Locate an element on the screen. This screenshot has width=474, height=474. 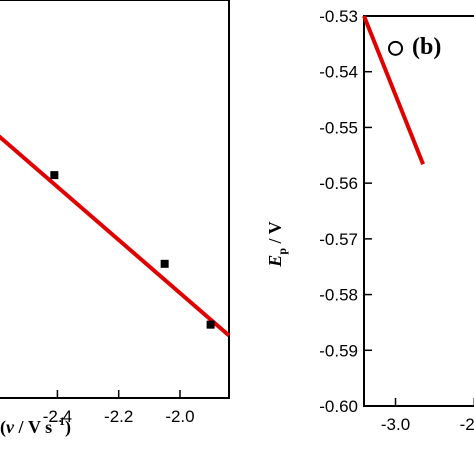
panel-b-y-axis-var: E is located at coordinates (275, 261).